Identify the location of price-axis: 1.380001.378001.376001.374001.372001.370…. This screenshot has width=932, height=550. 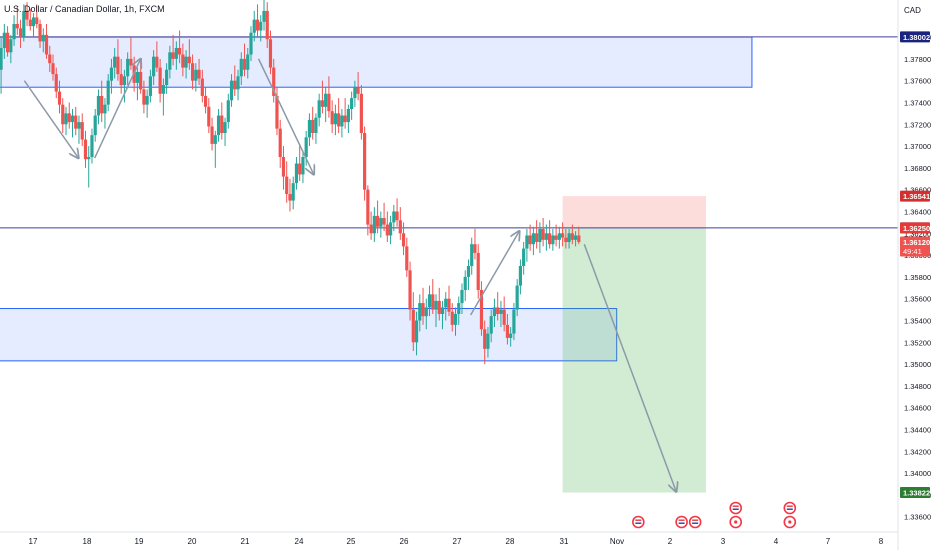
(914, 275).